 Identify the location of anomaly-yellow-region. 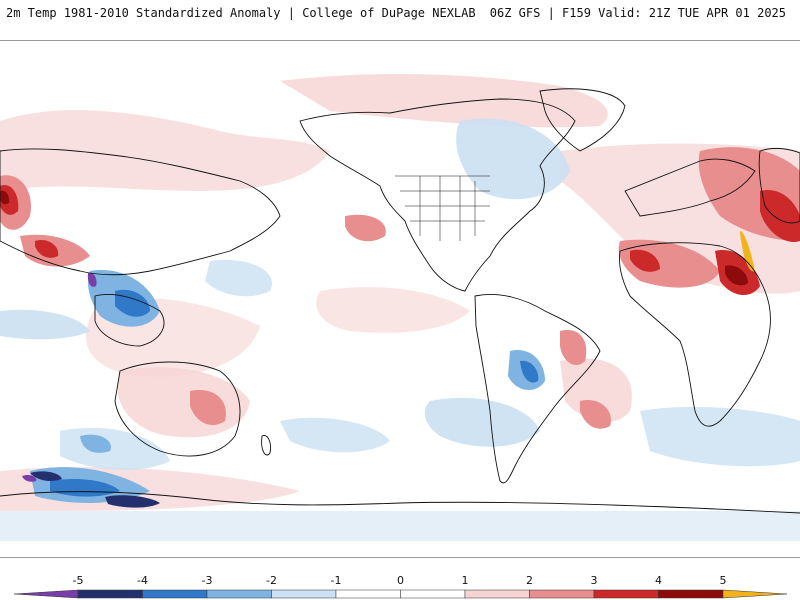
(747, 251).